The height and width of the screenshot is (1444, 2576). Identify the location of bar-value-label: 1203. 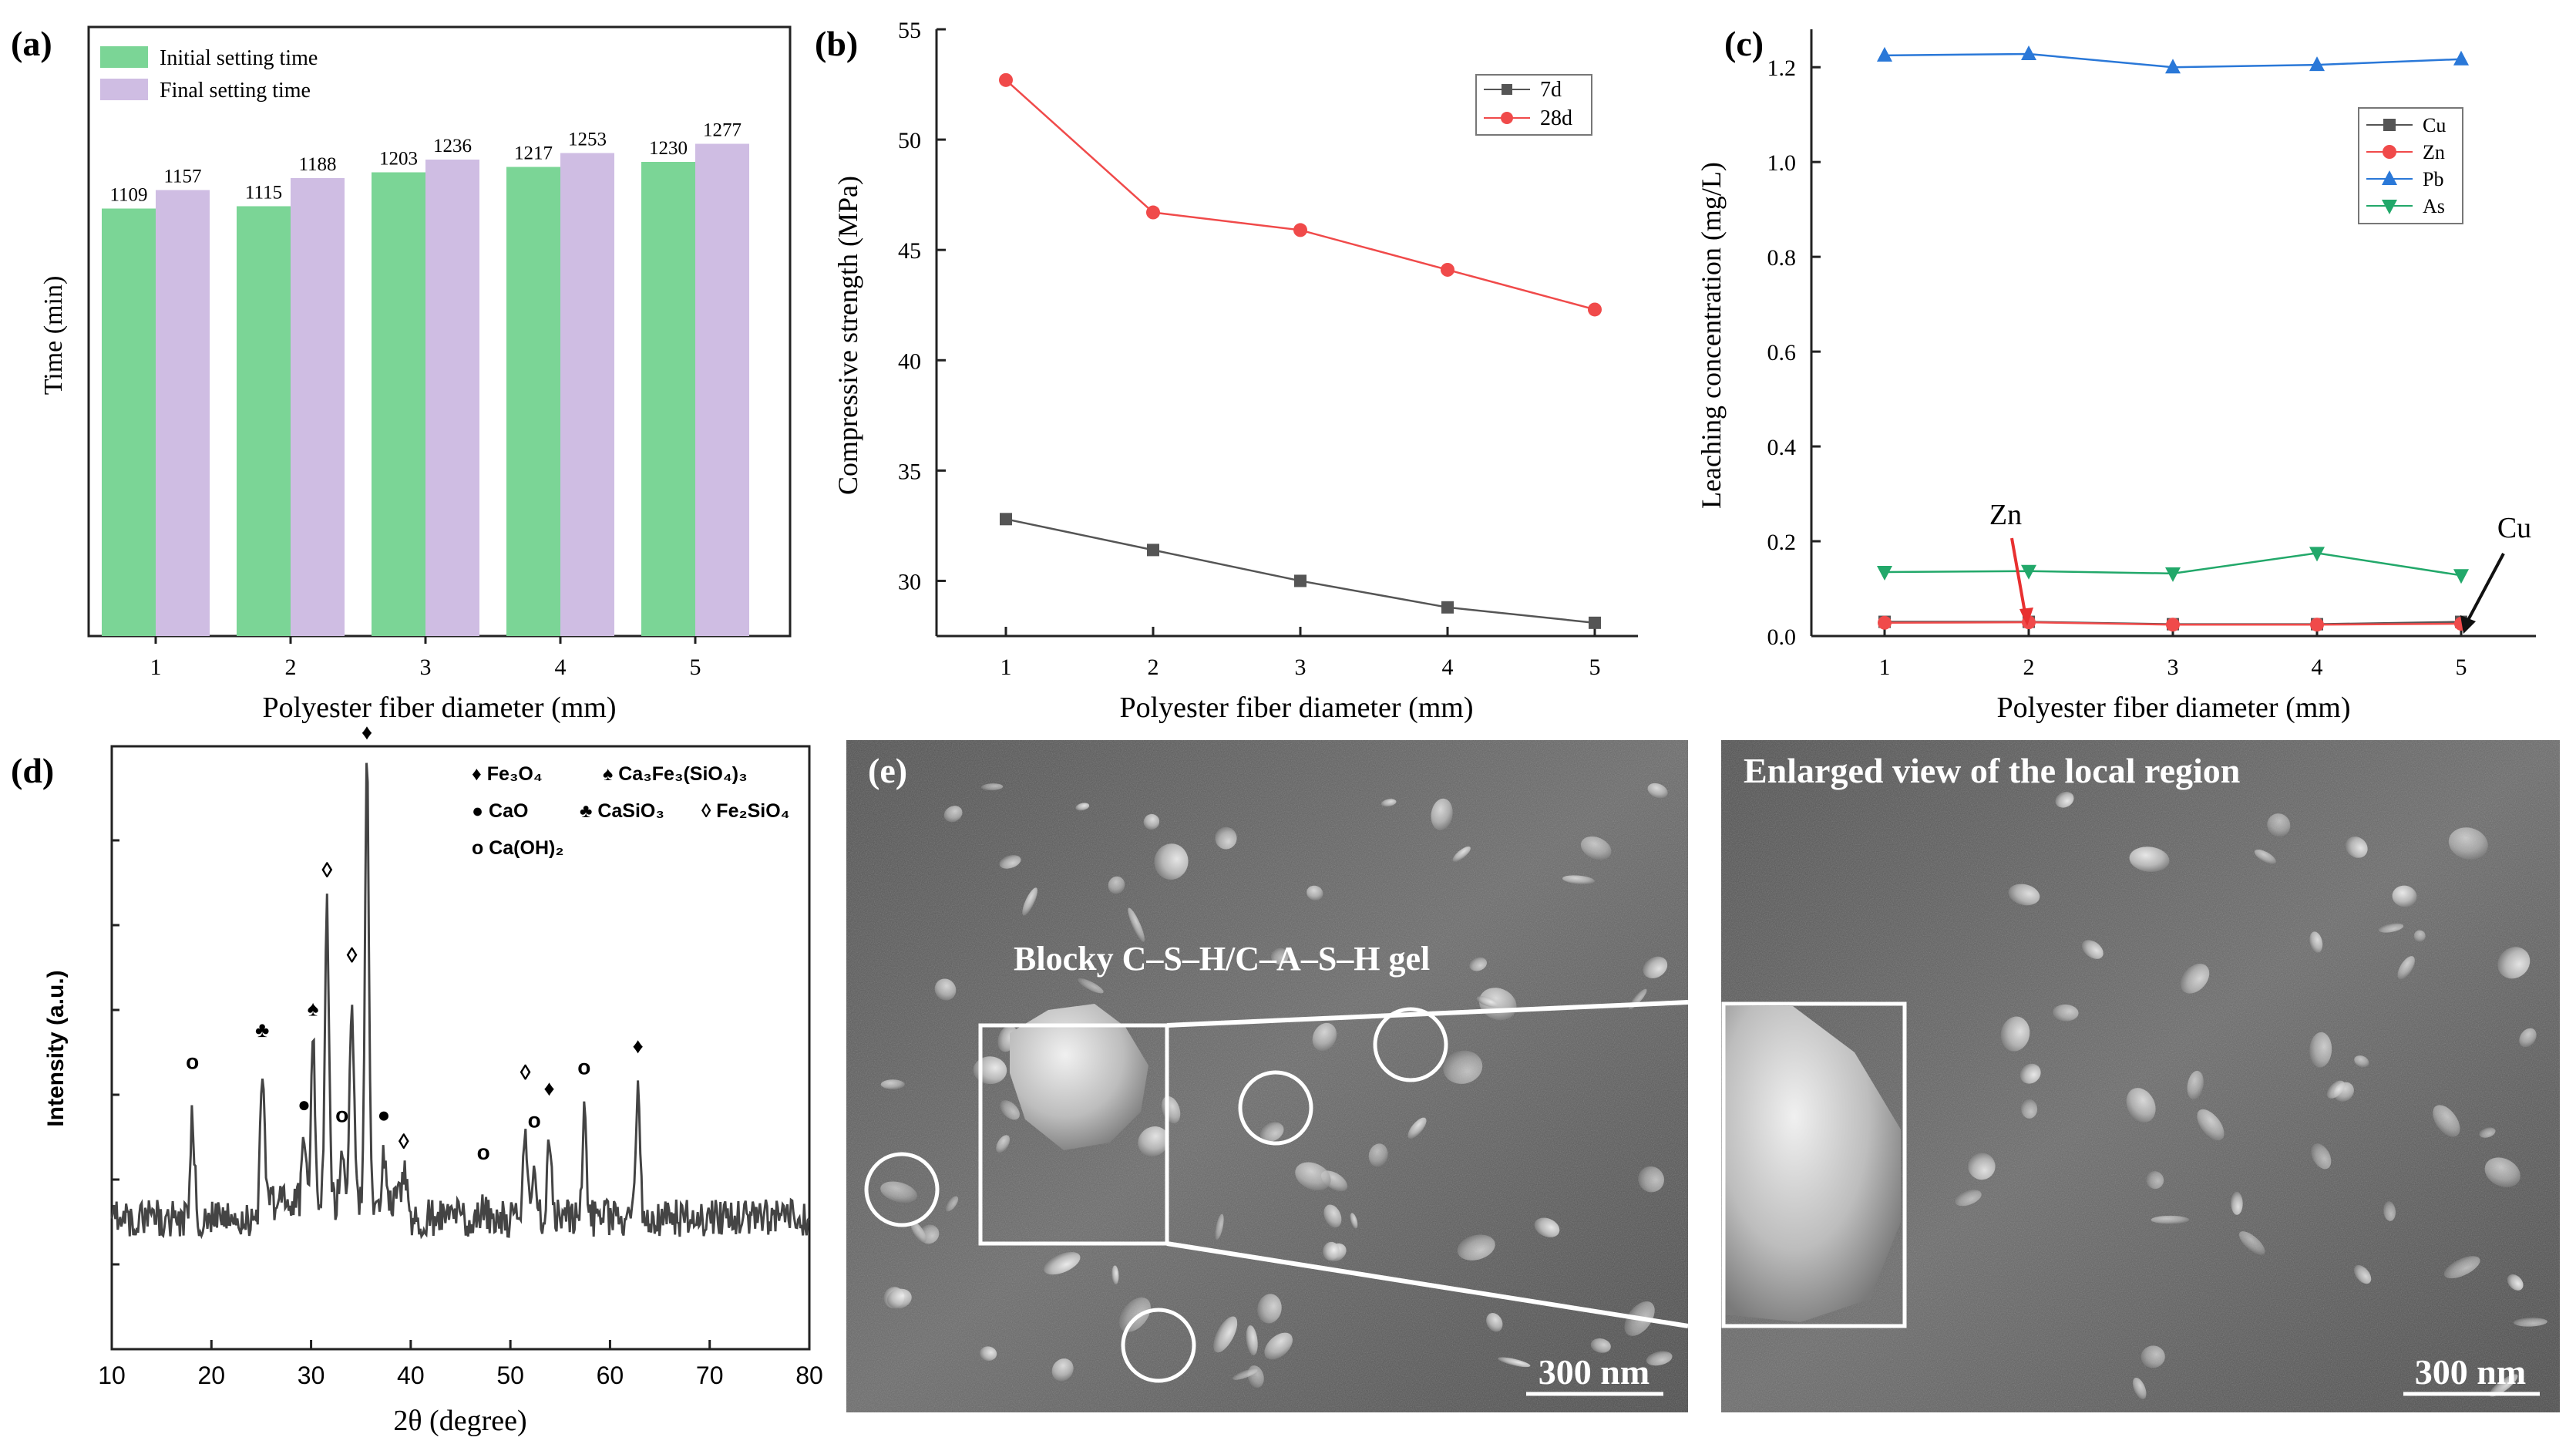
(398, 159).